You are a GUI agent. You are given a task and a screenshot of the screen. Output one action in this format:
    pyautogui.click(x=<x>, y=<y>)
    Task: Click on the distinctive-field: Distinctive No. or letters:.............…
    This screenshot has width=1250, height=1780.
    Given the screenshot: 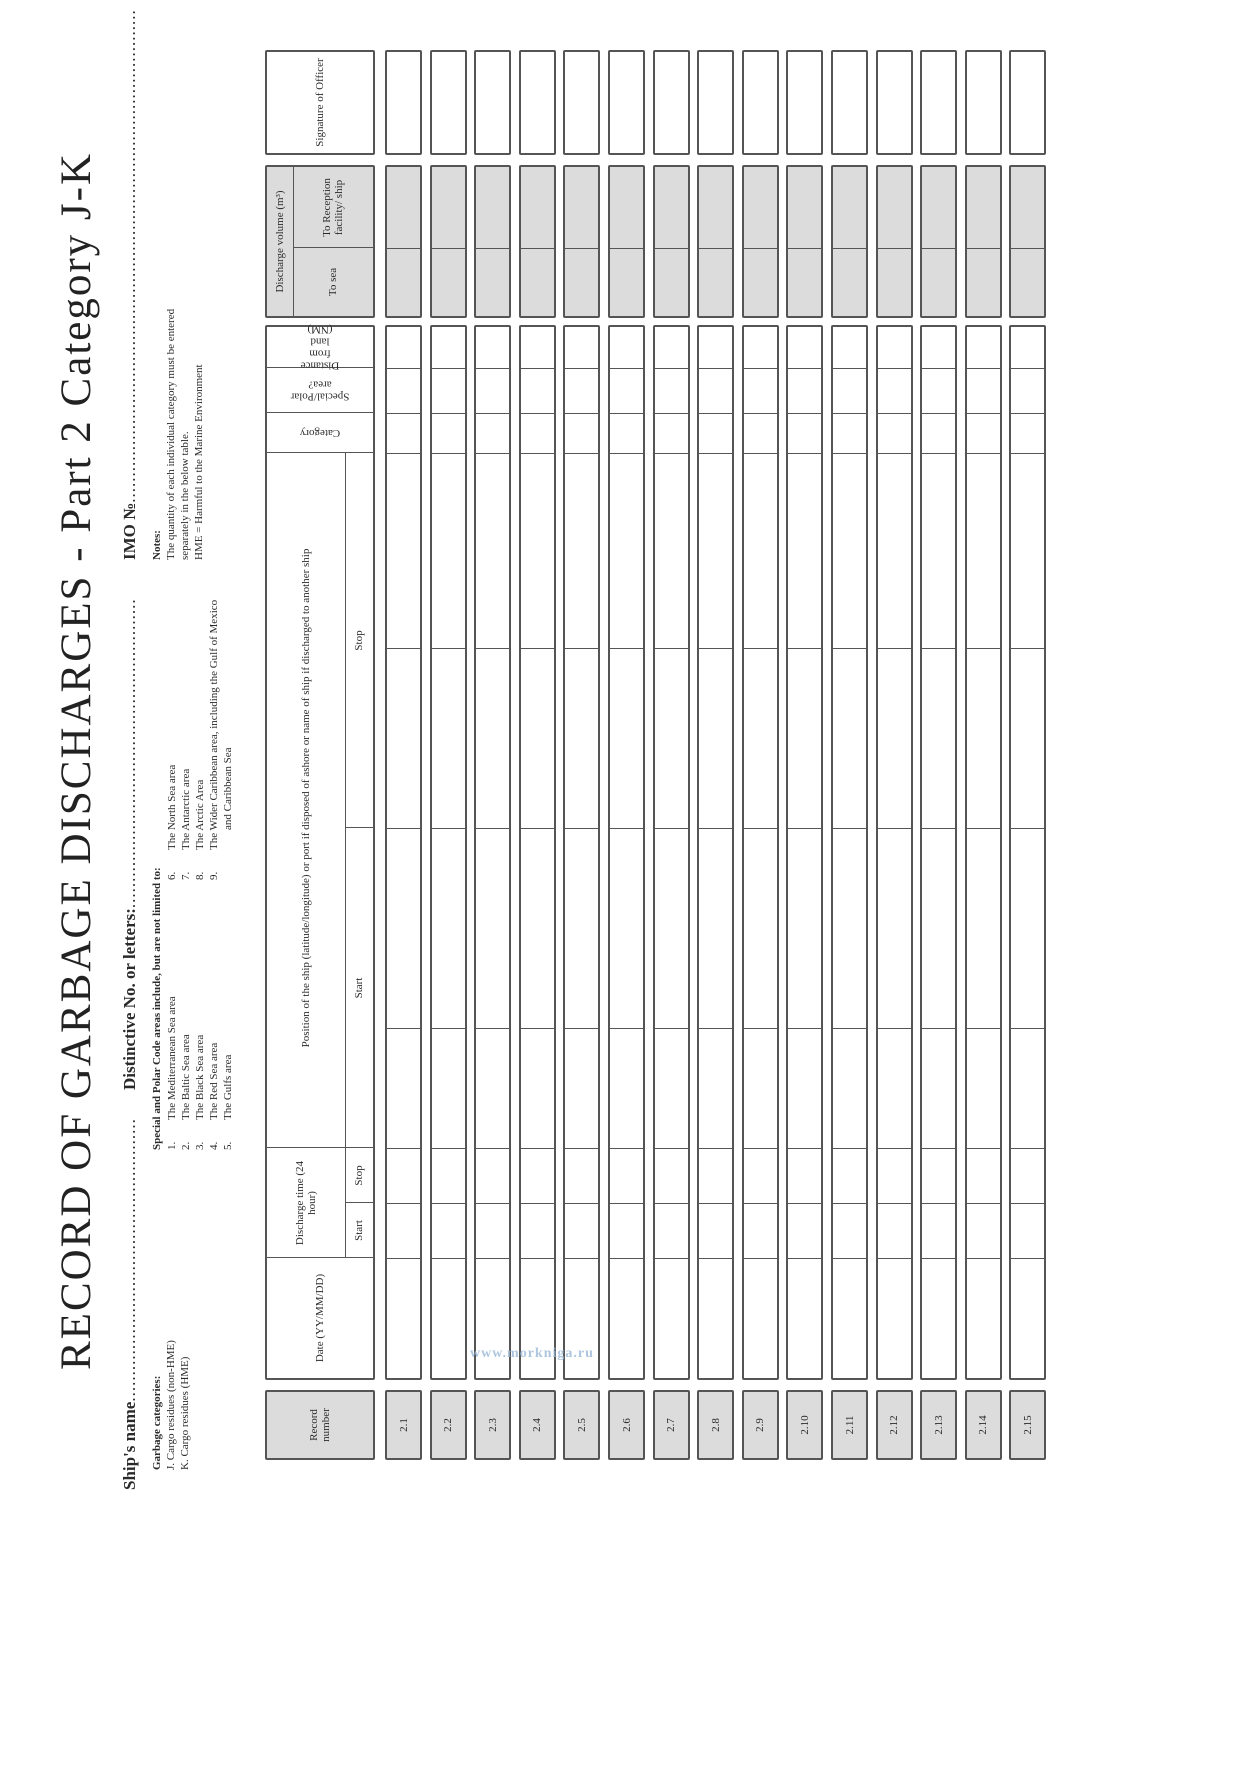 What is the action you would take?
    pyautogui.click(x=130, y=844)
    